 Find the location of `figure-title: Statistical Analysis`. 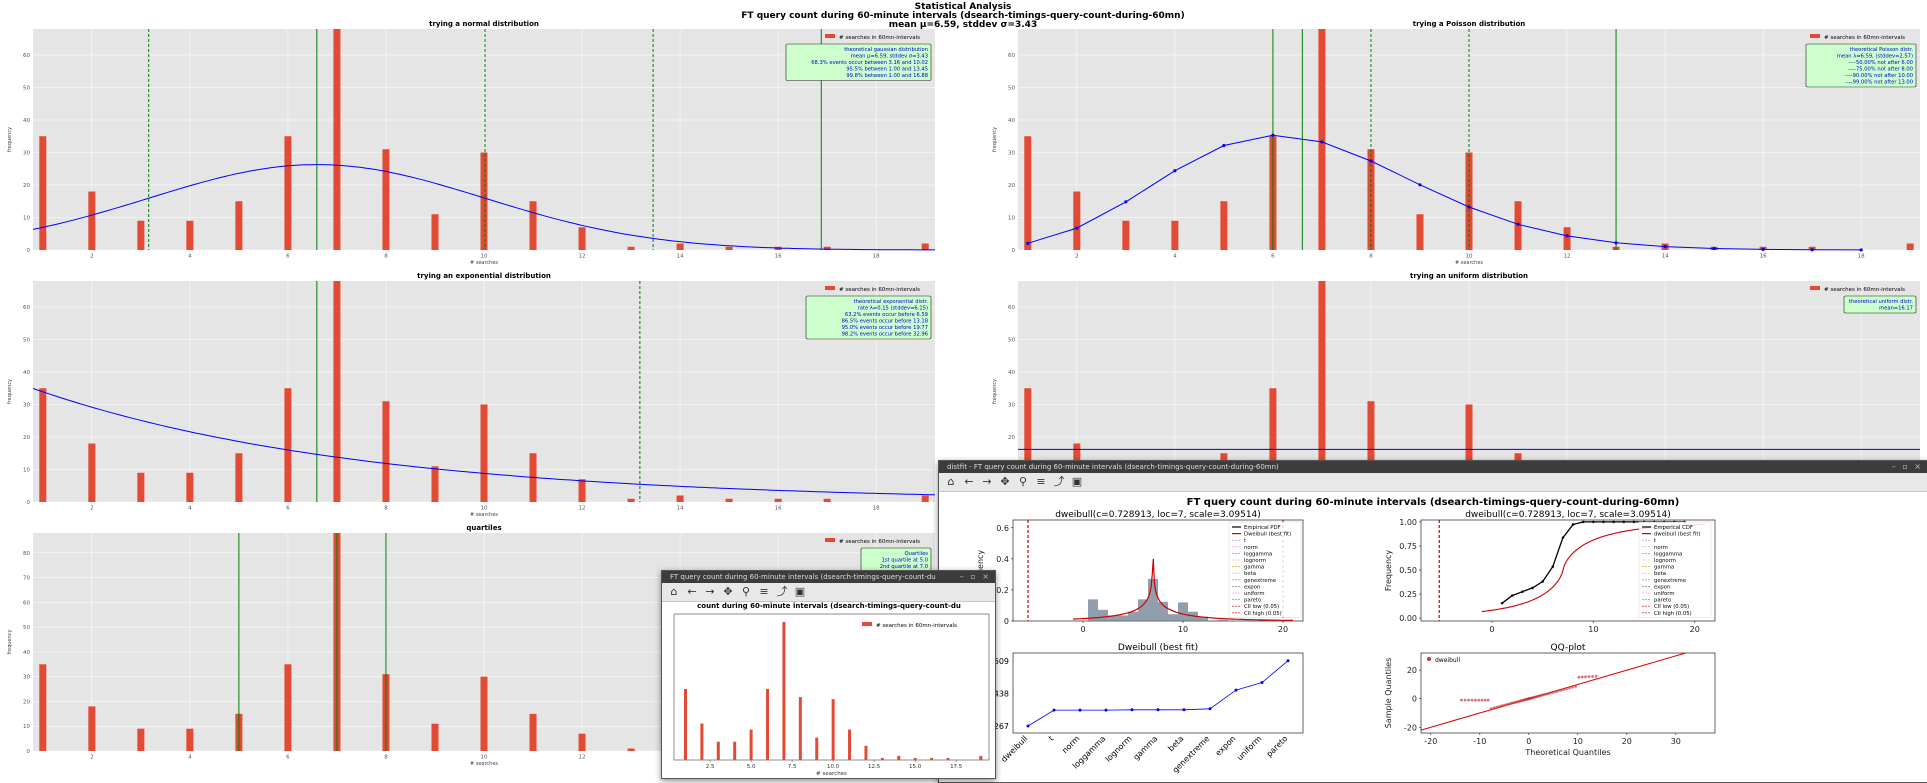

figure-title: Statistical Analysis is located at coordinates (963, 7).